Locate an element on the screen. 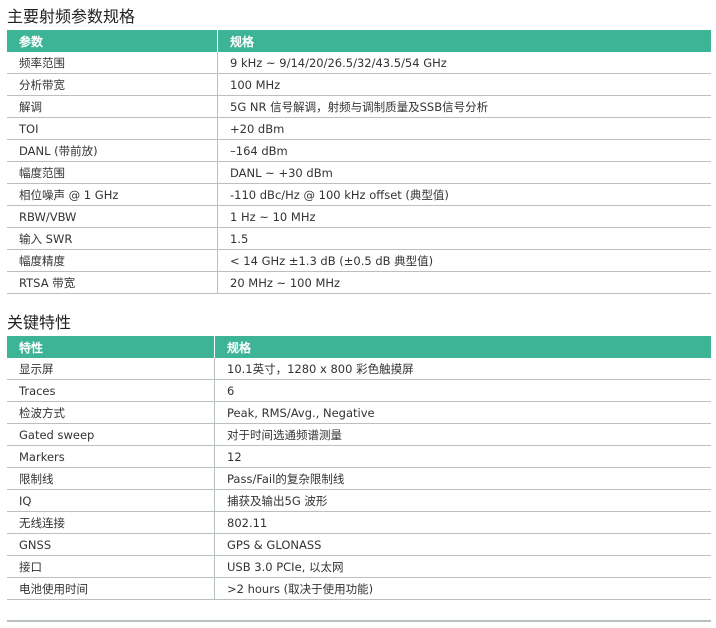  table-row: 输入 SWR 1.5 is located at coordinates (359, 238).